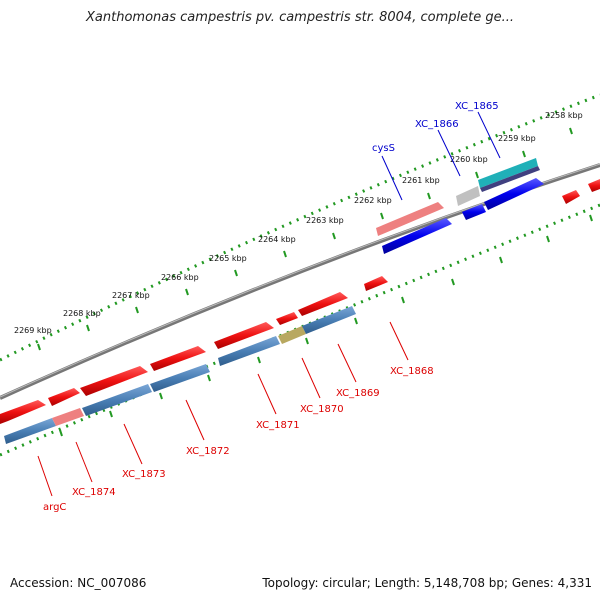 Image resolution: width=600 pixels, height=600 pixels. I want to click on gene-label: cysS, so click(383, 148).